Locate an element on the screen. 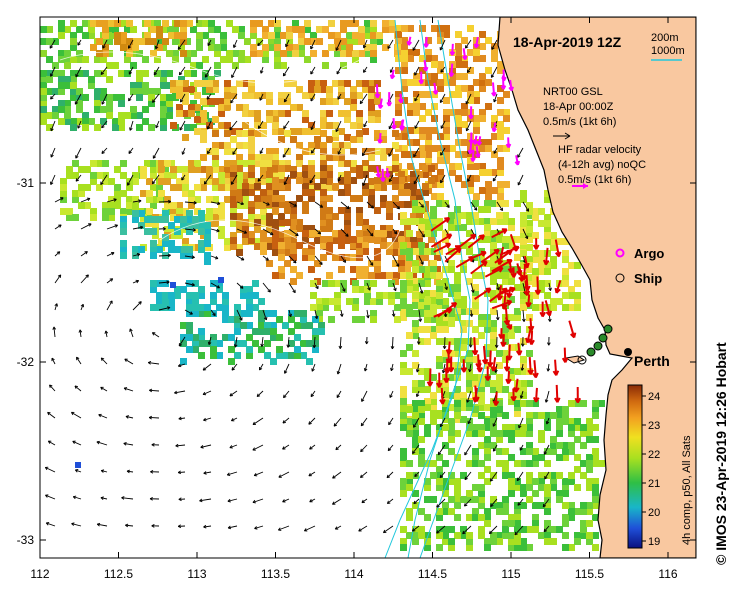  argo-legend-icon is located at coordinates (620, 253).